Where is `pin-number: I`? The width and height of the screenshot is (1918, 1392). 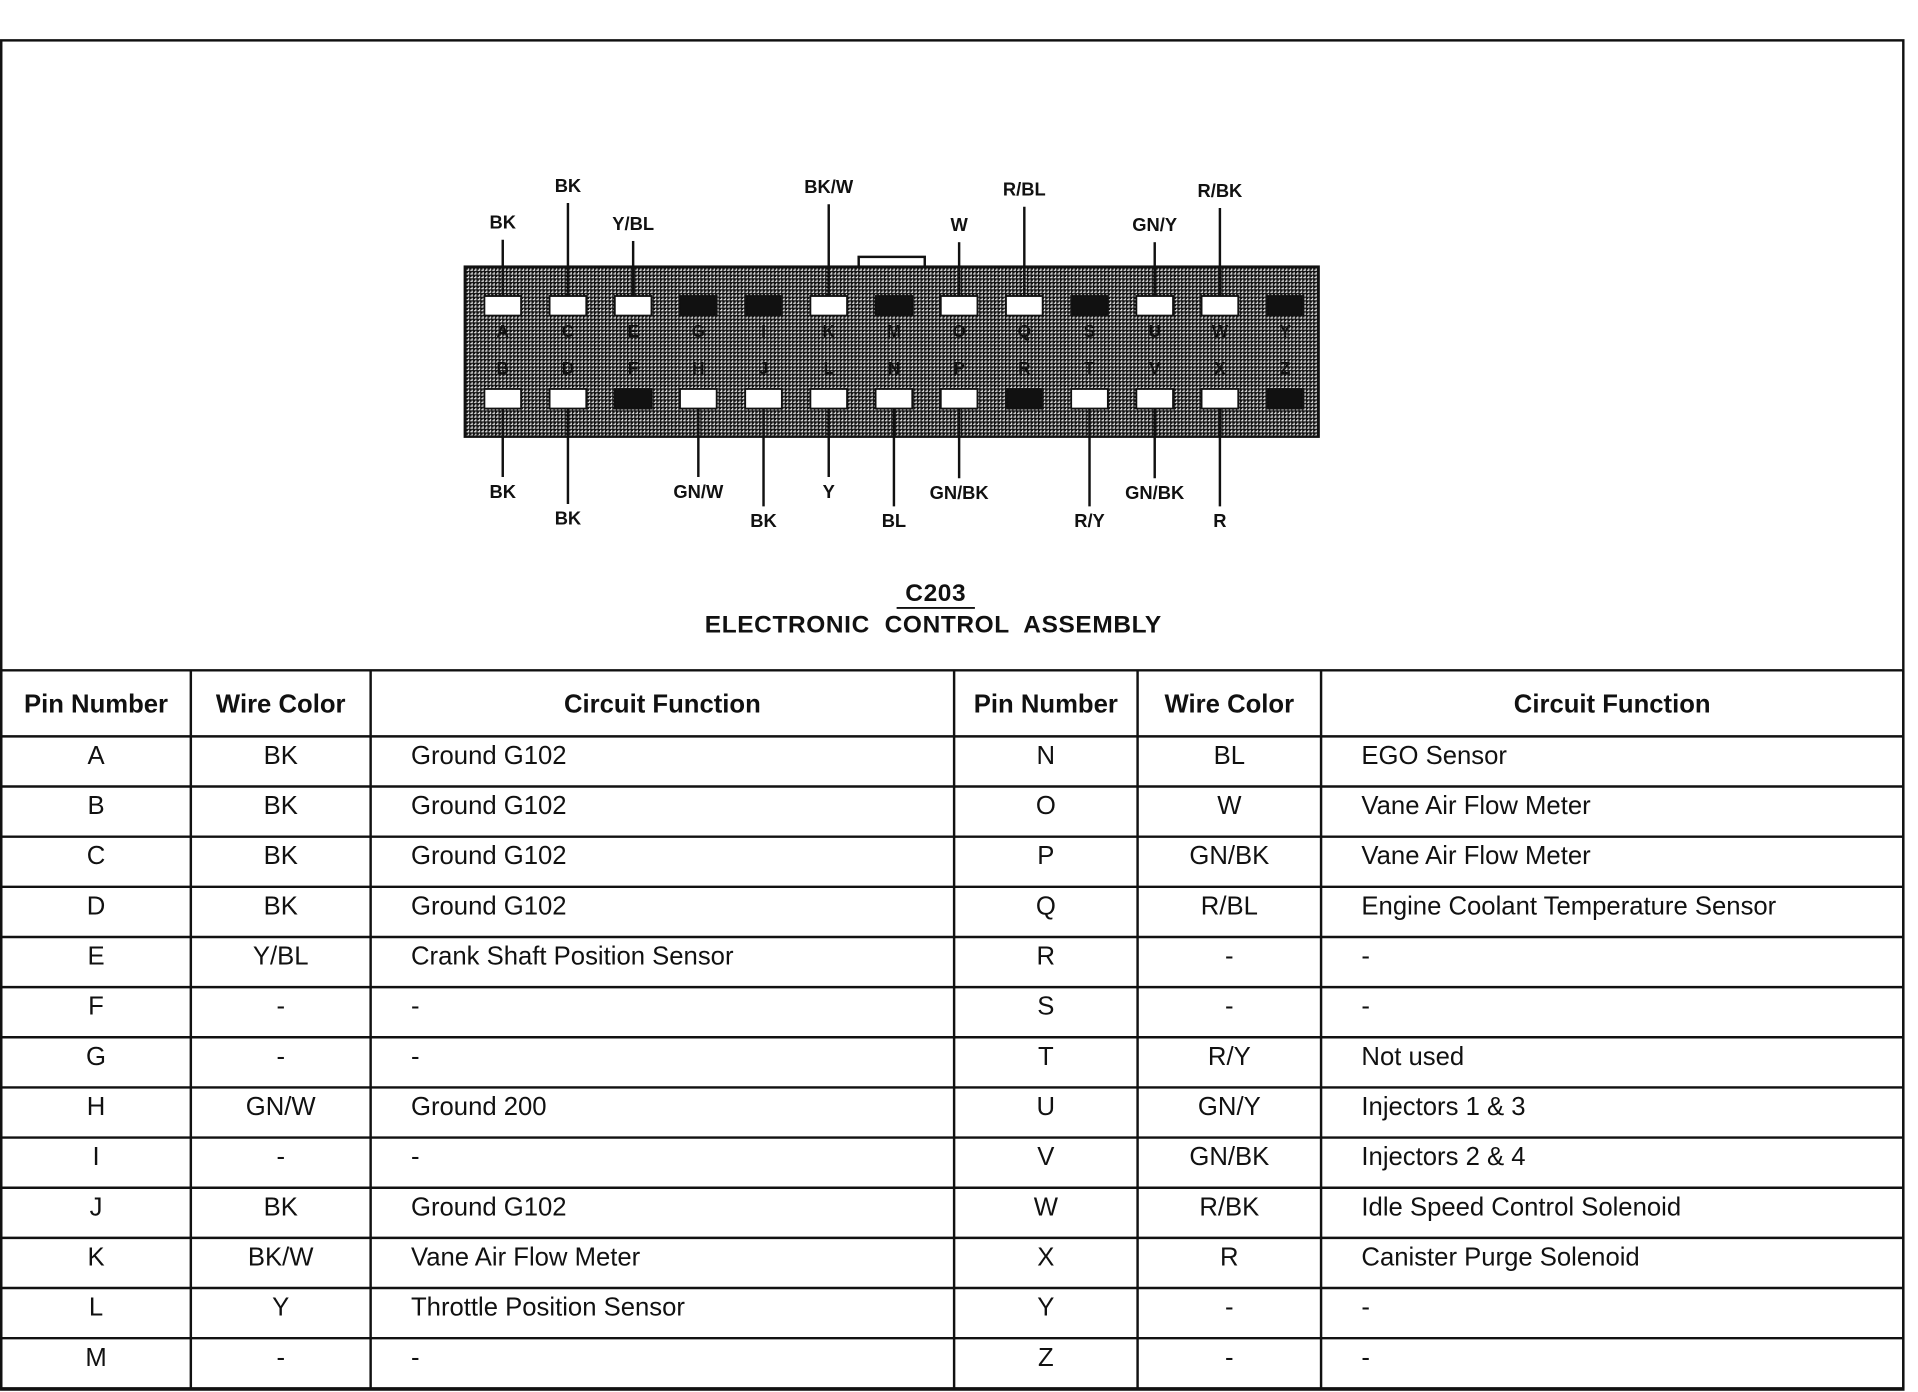
pin-number: I is located at coordinates (95, 1157).